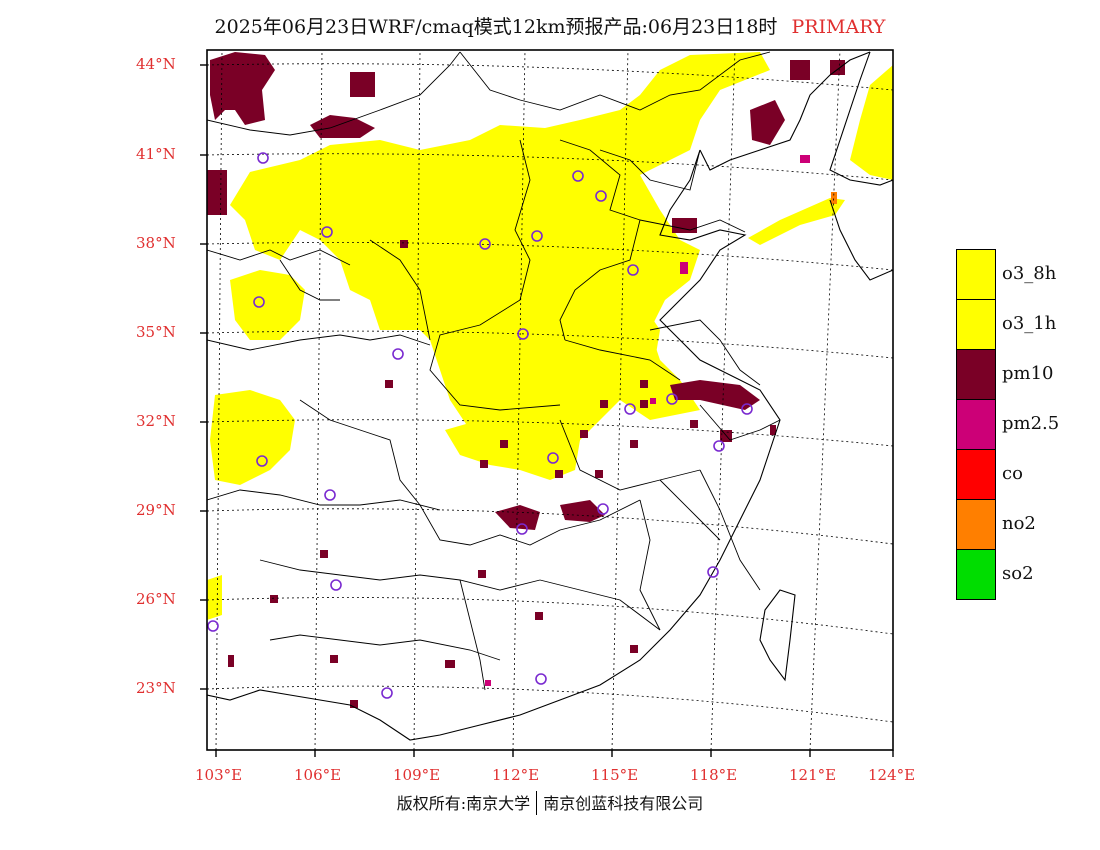 This screenshot has height=850, width=1100. What do you see at coordinates (156, 510) in the screenshot?
I see `lat-label-29n: 29°N` at bounding box center [156, 510].